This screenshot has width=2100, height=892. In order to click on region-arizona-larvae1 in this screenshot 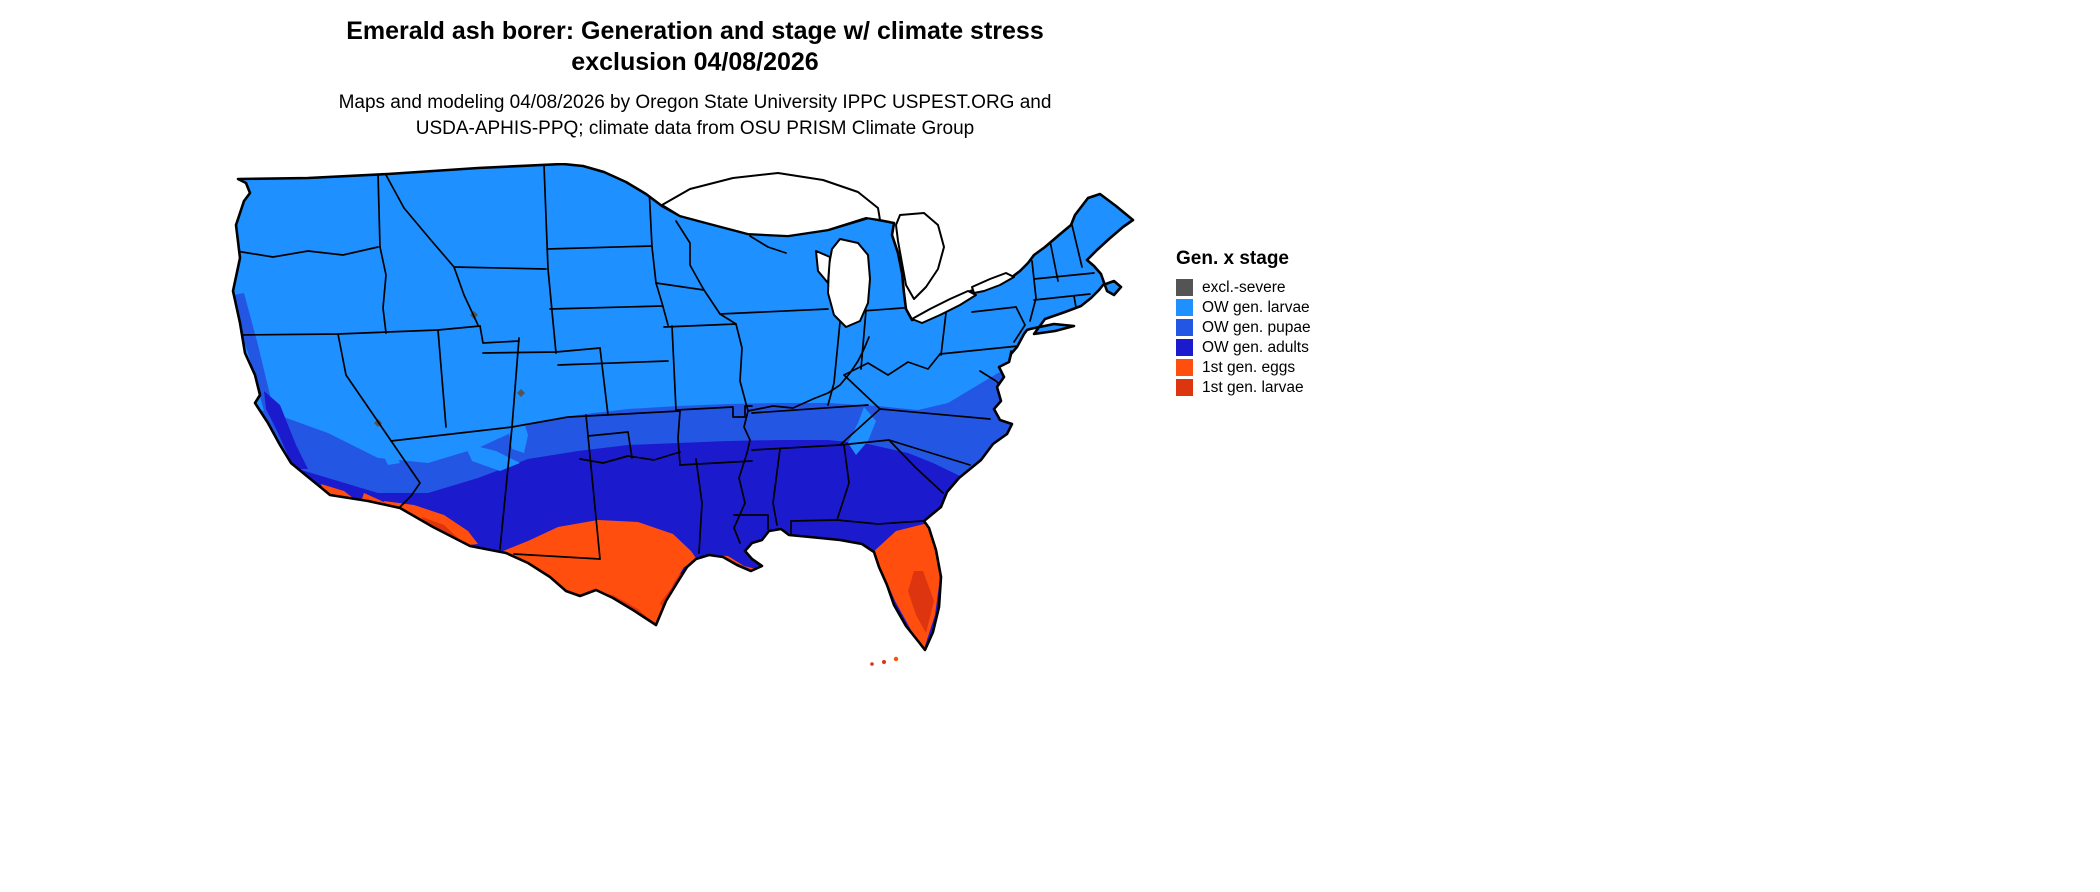, I will do `click(440, 527)`.